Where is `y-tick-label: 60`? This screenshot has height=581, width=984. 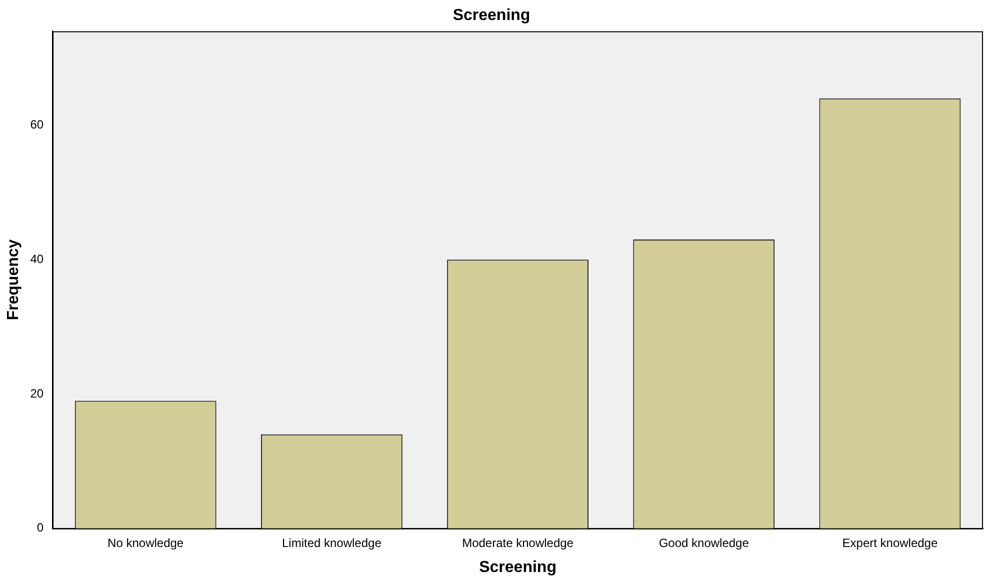 y-tick-label: 60 is located at coordinates (37, 125).